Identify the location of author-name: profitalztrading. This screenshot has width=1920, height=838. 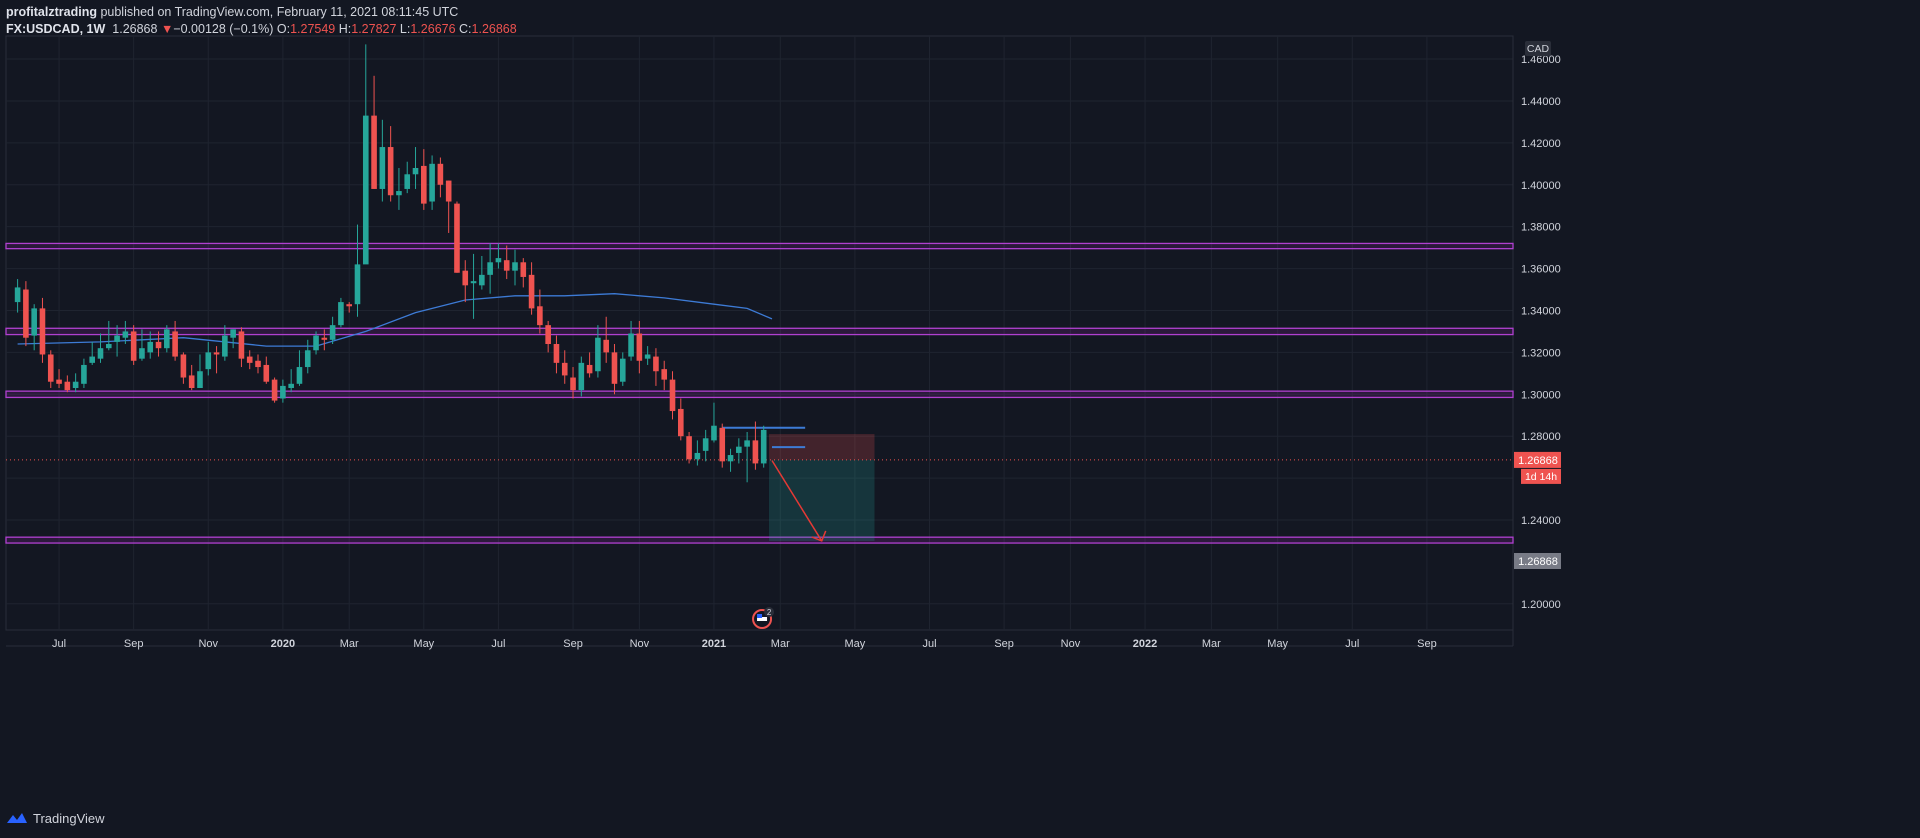
(51, 12).